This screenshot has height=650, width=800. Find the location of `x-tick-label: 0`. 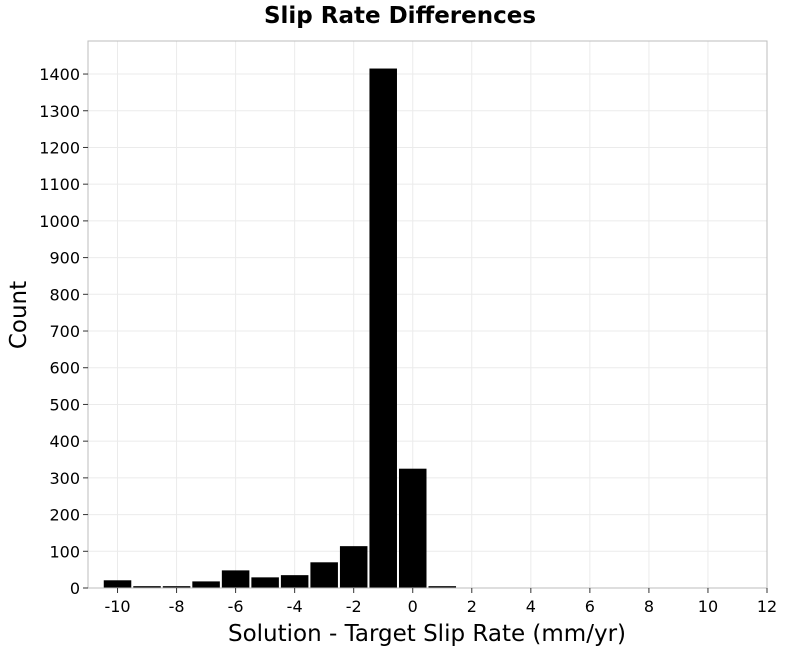

x-tick-label: 0 is located at coordinates (413, 606).